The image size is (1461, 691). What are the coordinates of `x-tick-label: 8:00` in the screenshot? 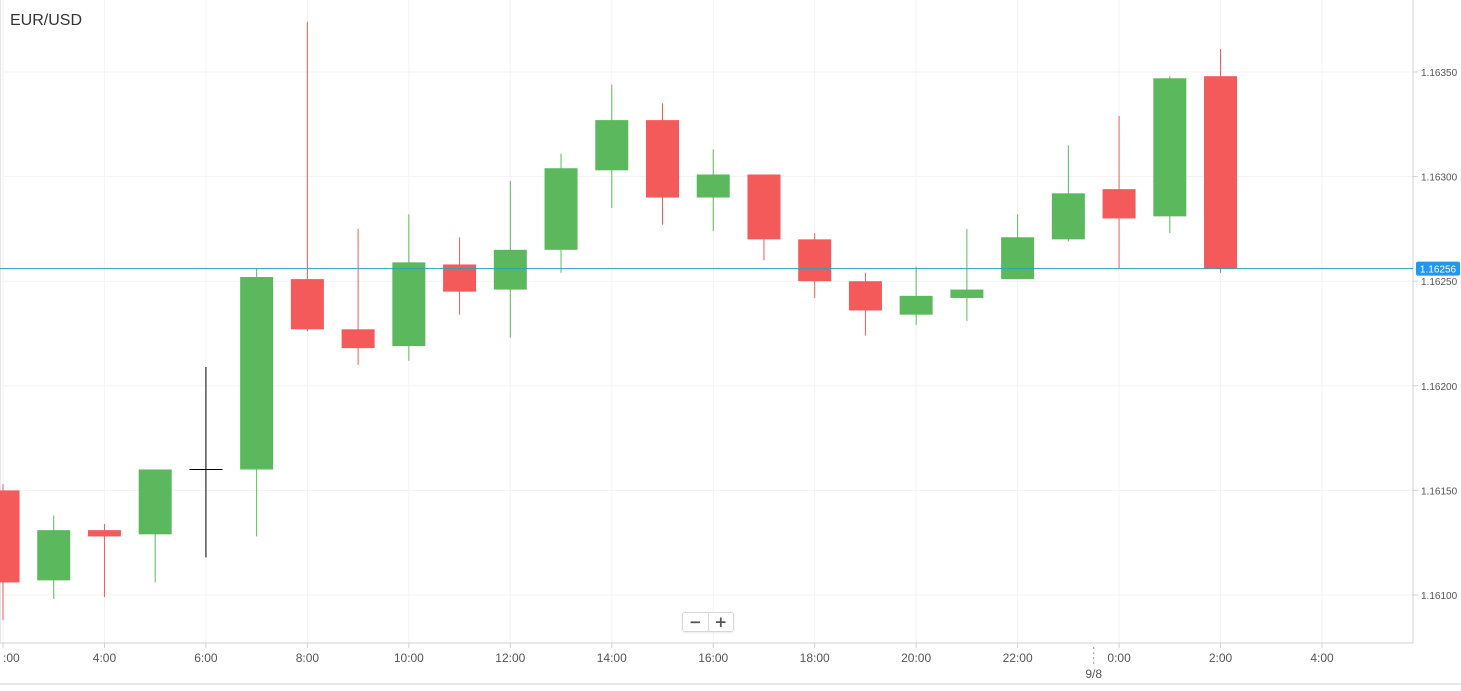 It's located at (308, 658).